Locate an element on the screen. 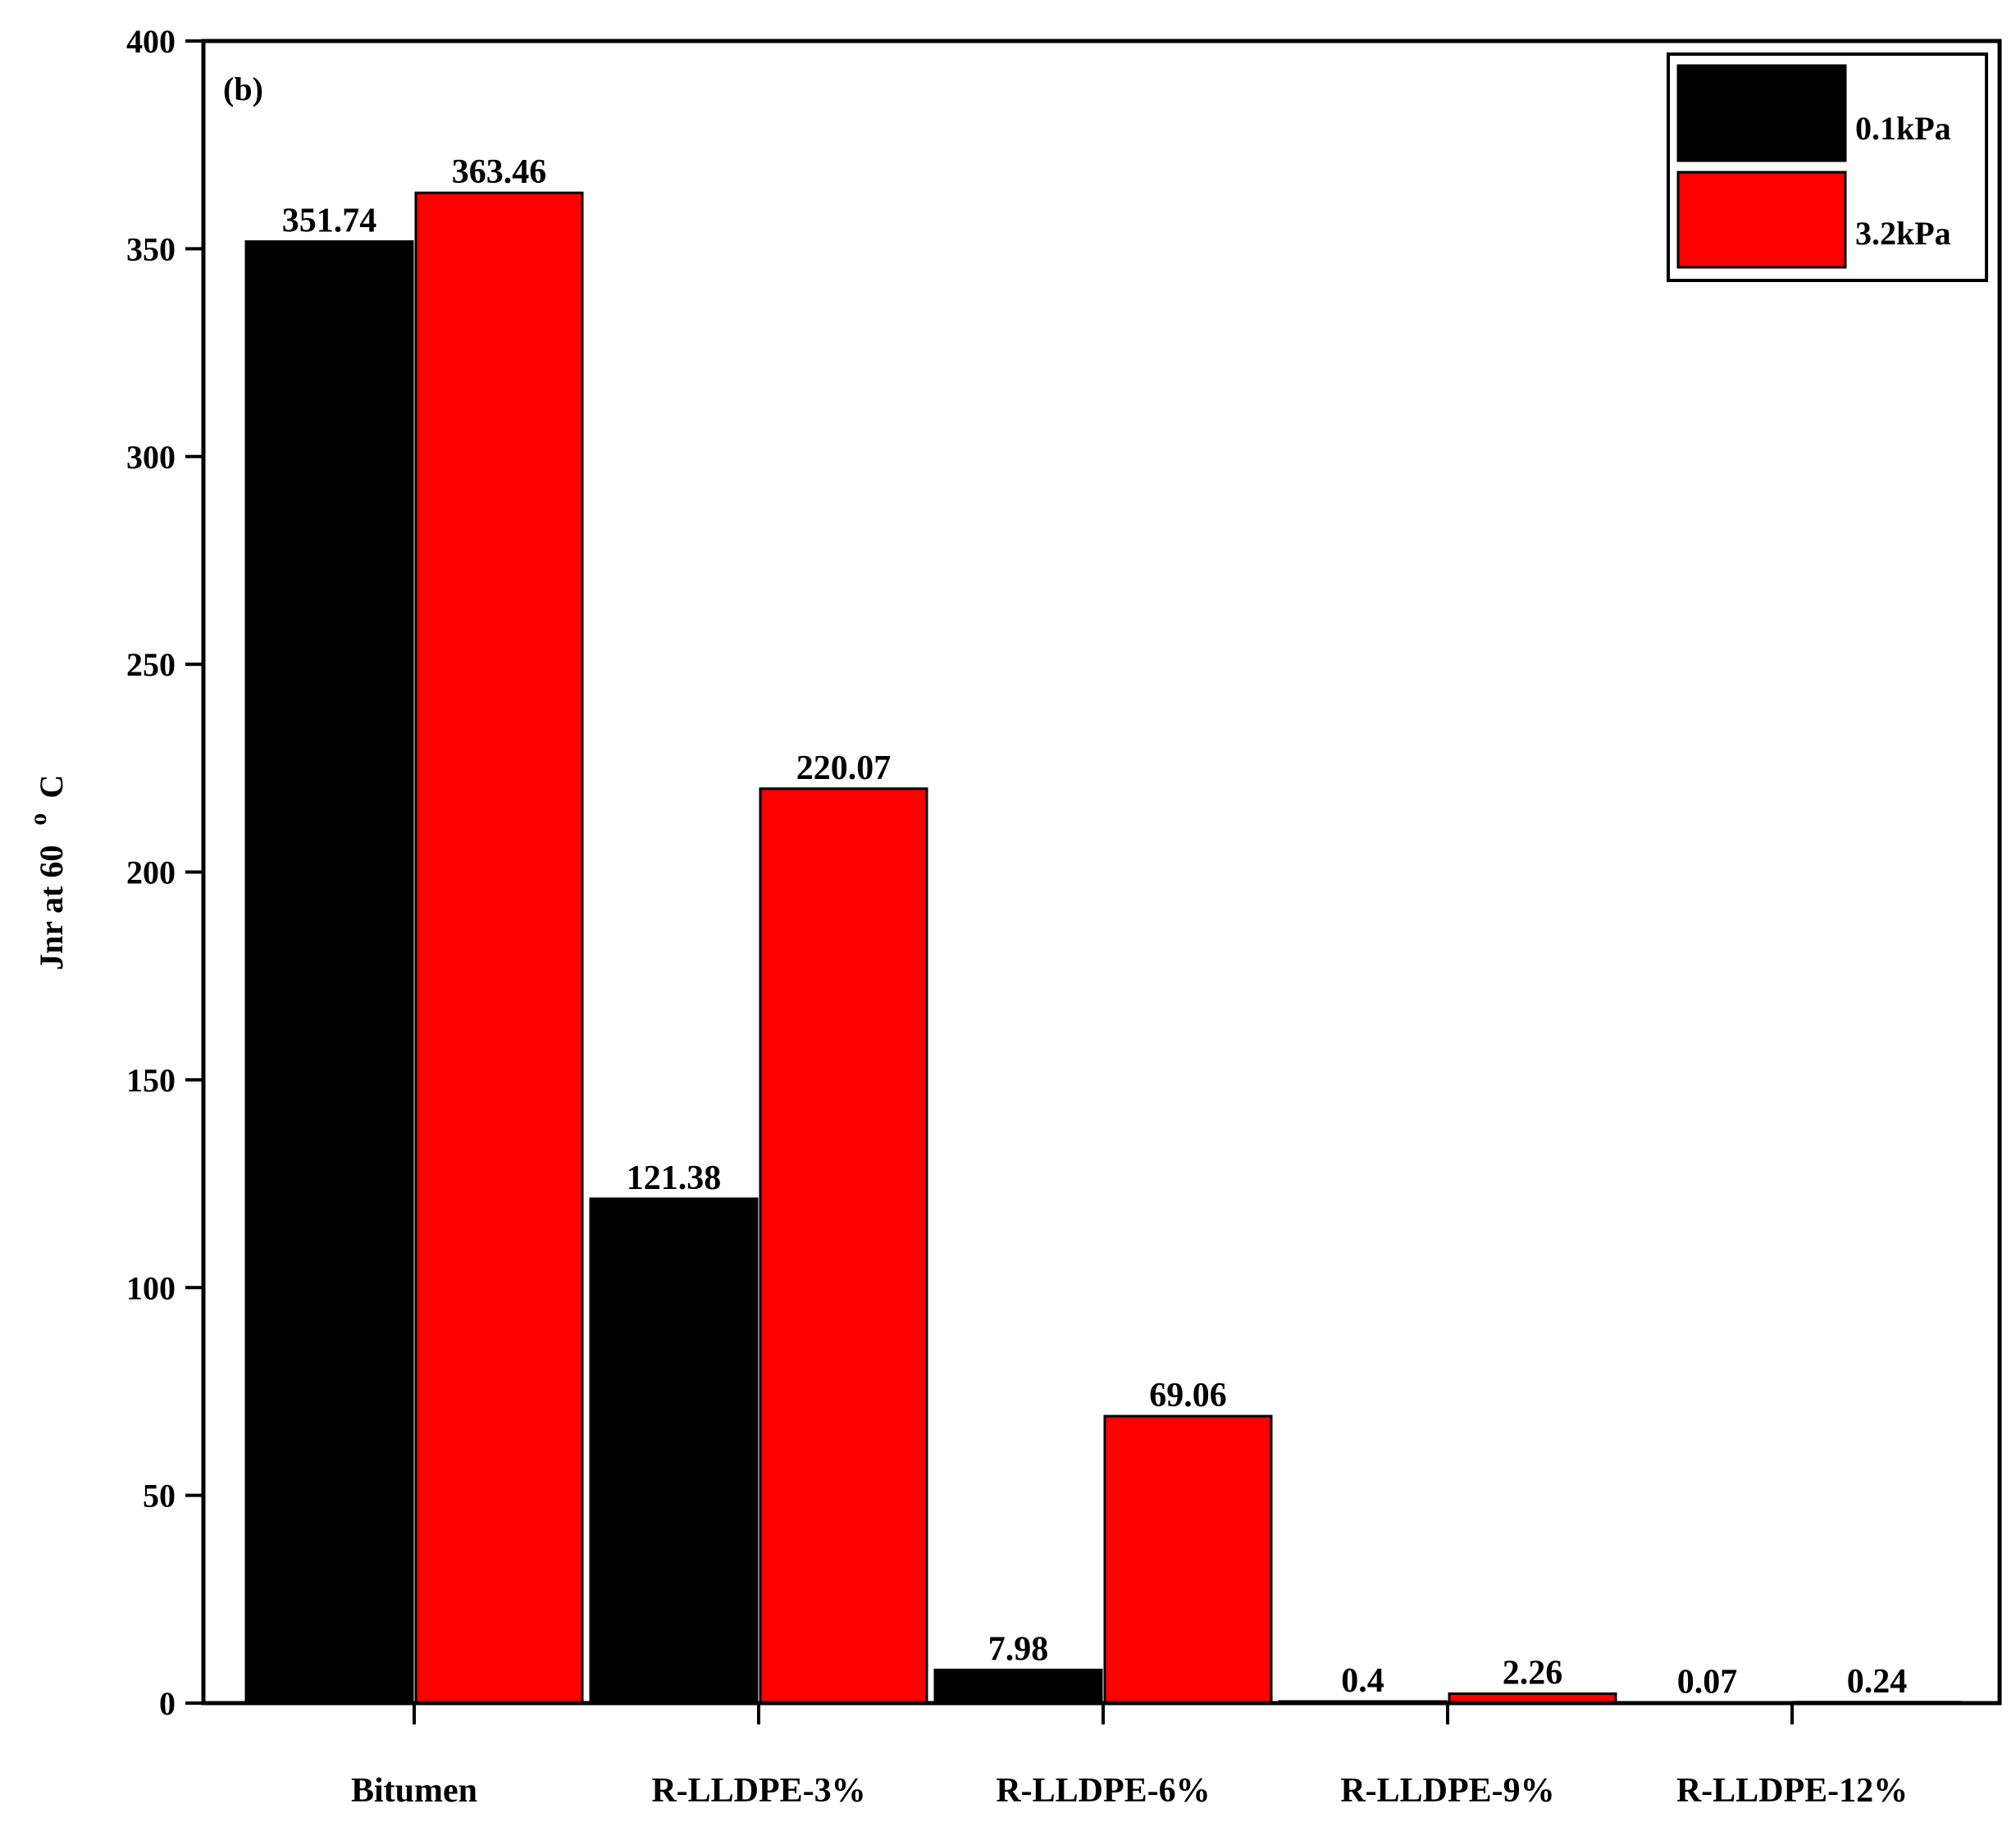 This screenshot has height=1822, width=2016. y-tick-label: 400 is located at coordinates (151, 41).